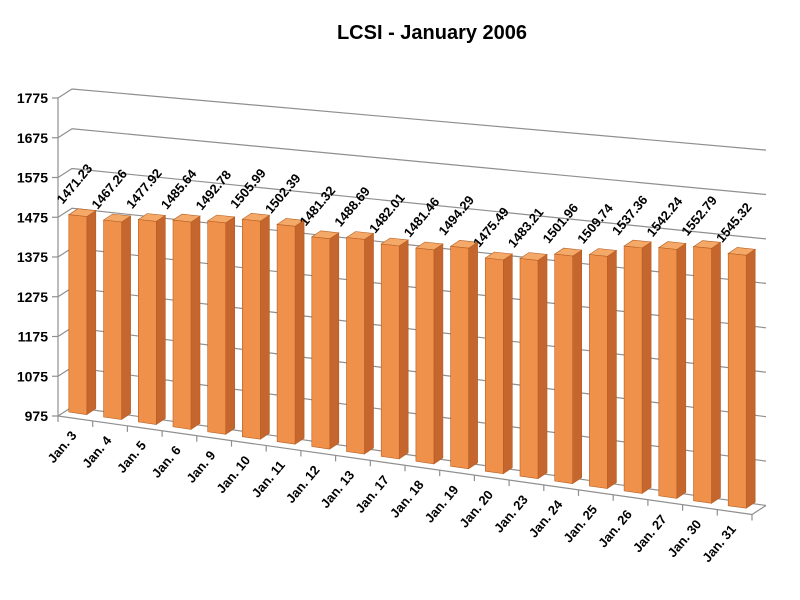 This screenshot has width=800, height=600. Describe the element at coordinates (32, 257) in the screenshot. I see `value-axis-label: 1375` at that location.